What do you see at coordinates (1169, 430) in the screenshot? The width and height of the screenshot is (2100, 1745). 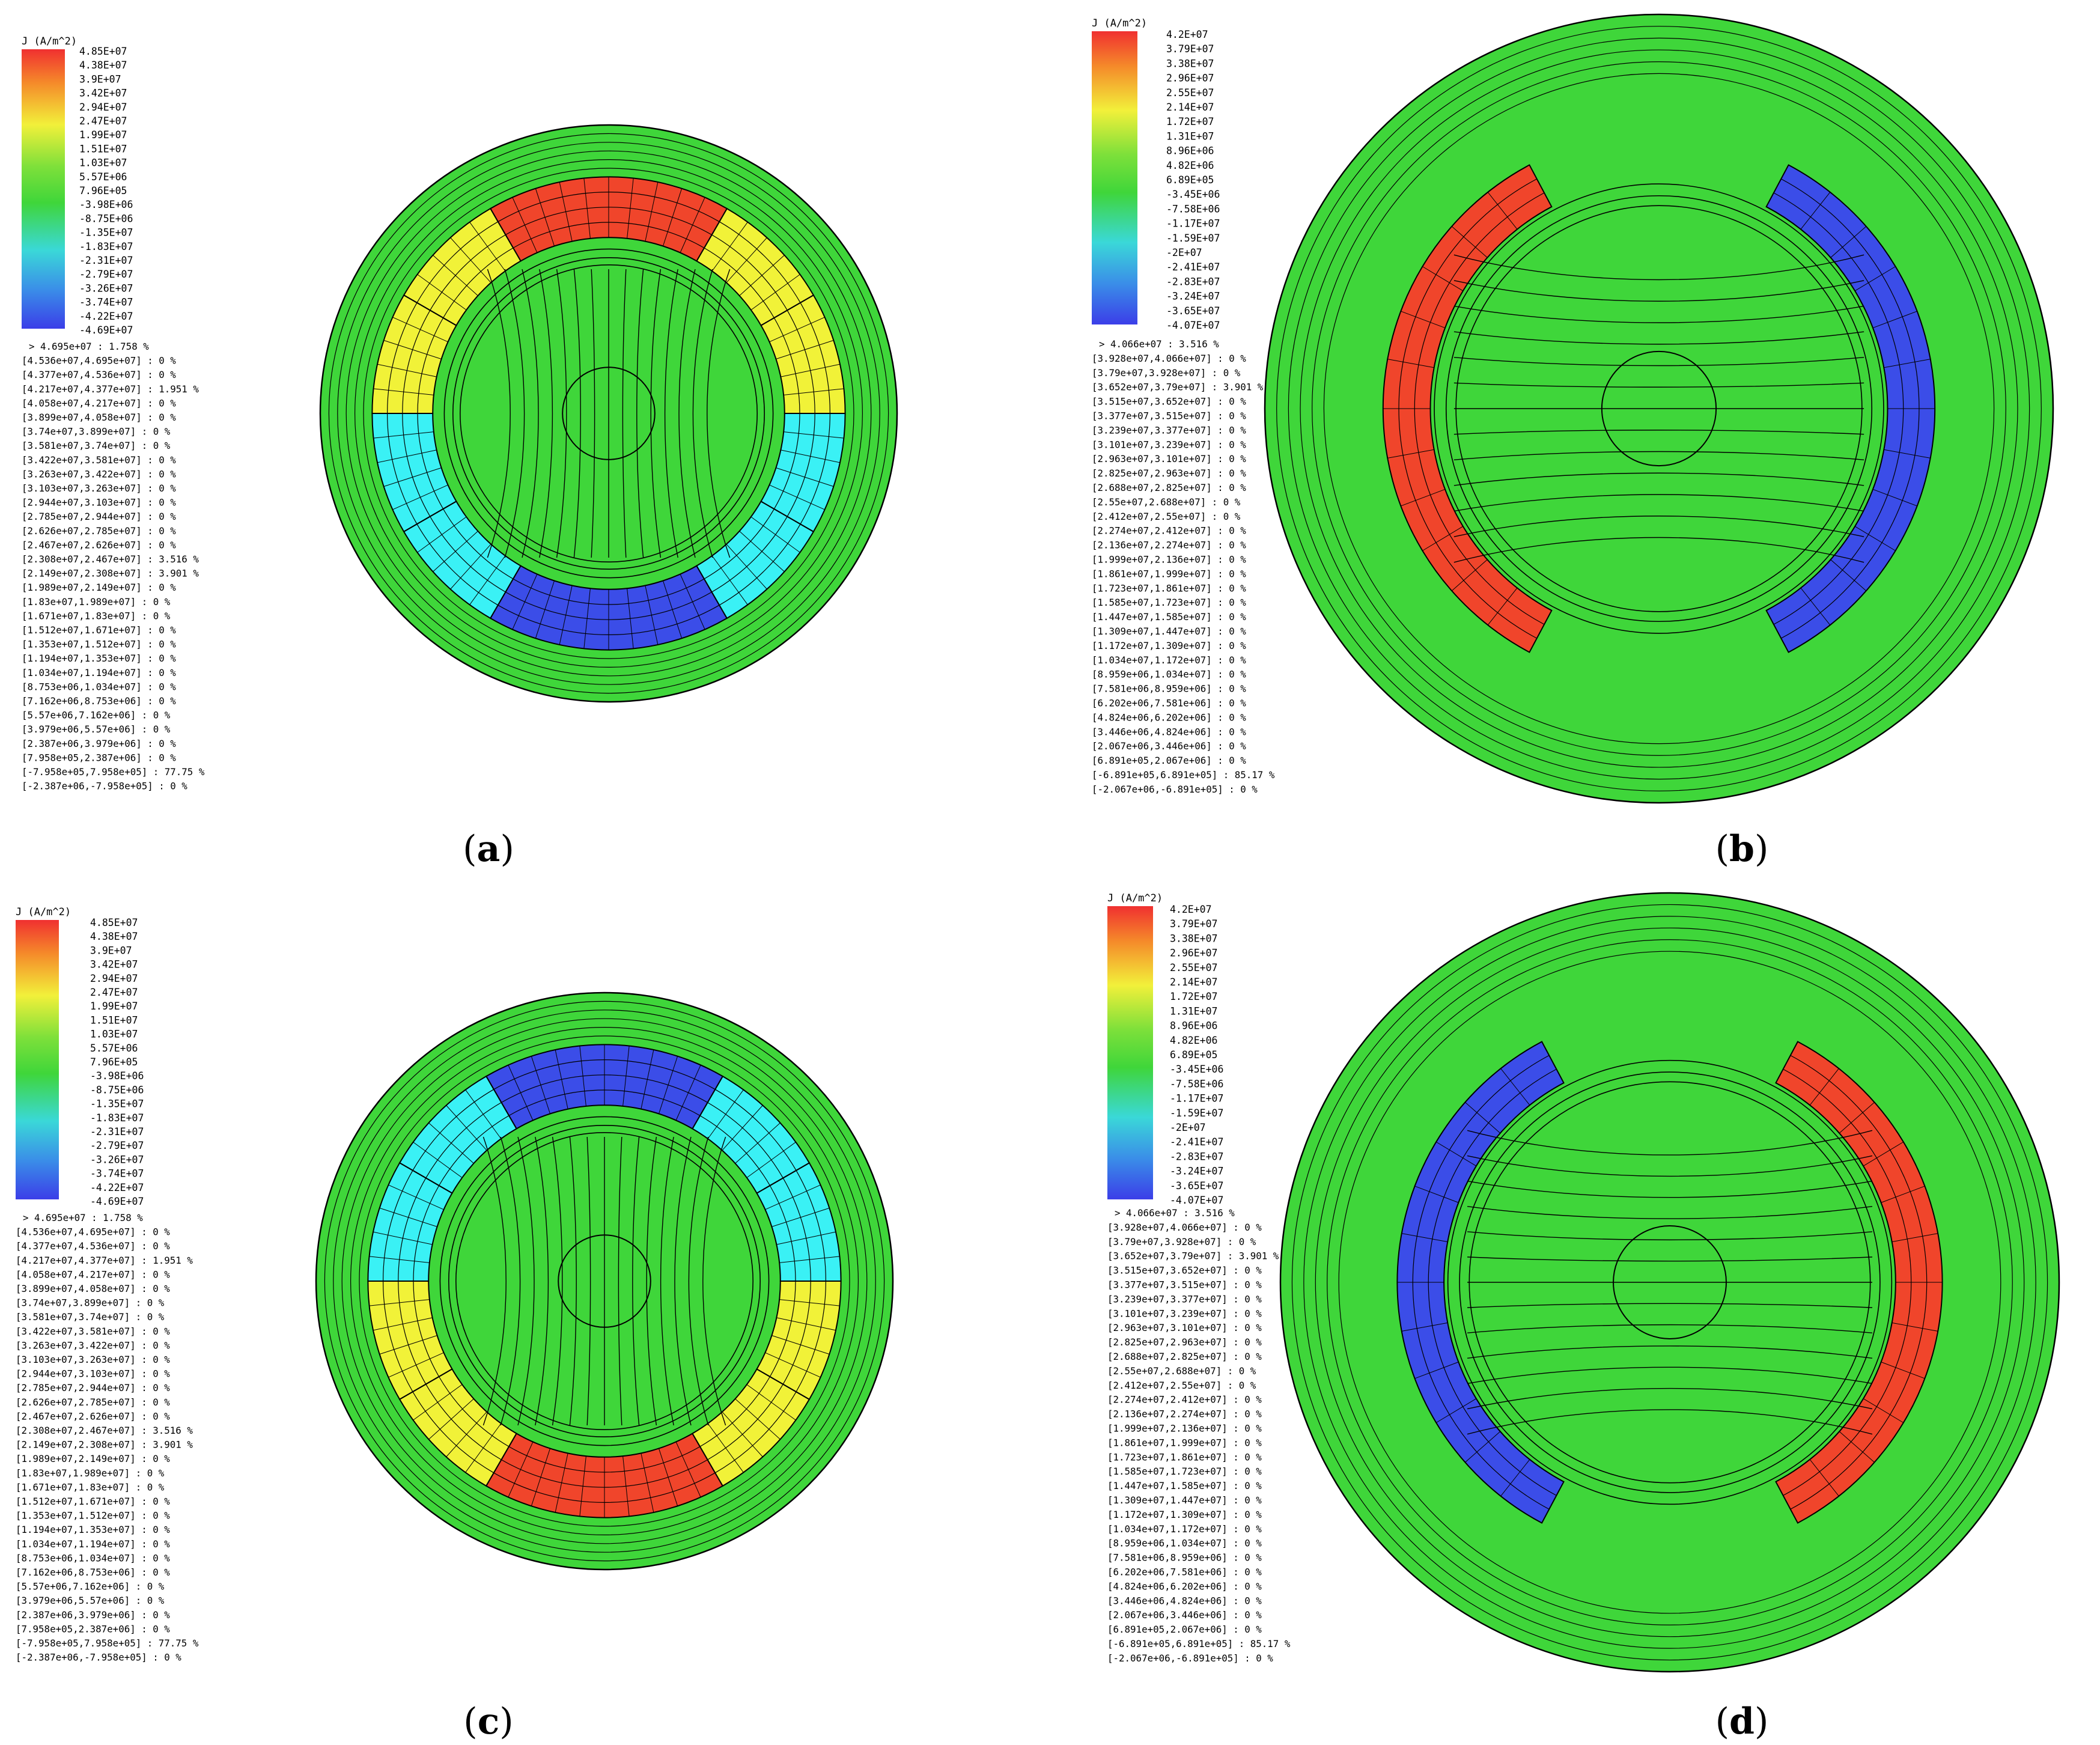 I see `histogram-line: [3.239e+07,3.377e+07] : 0 %` at bounding box center [1169, 430].